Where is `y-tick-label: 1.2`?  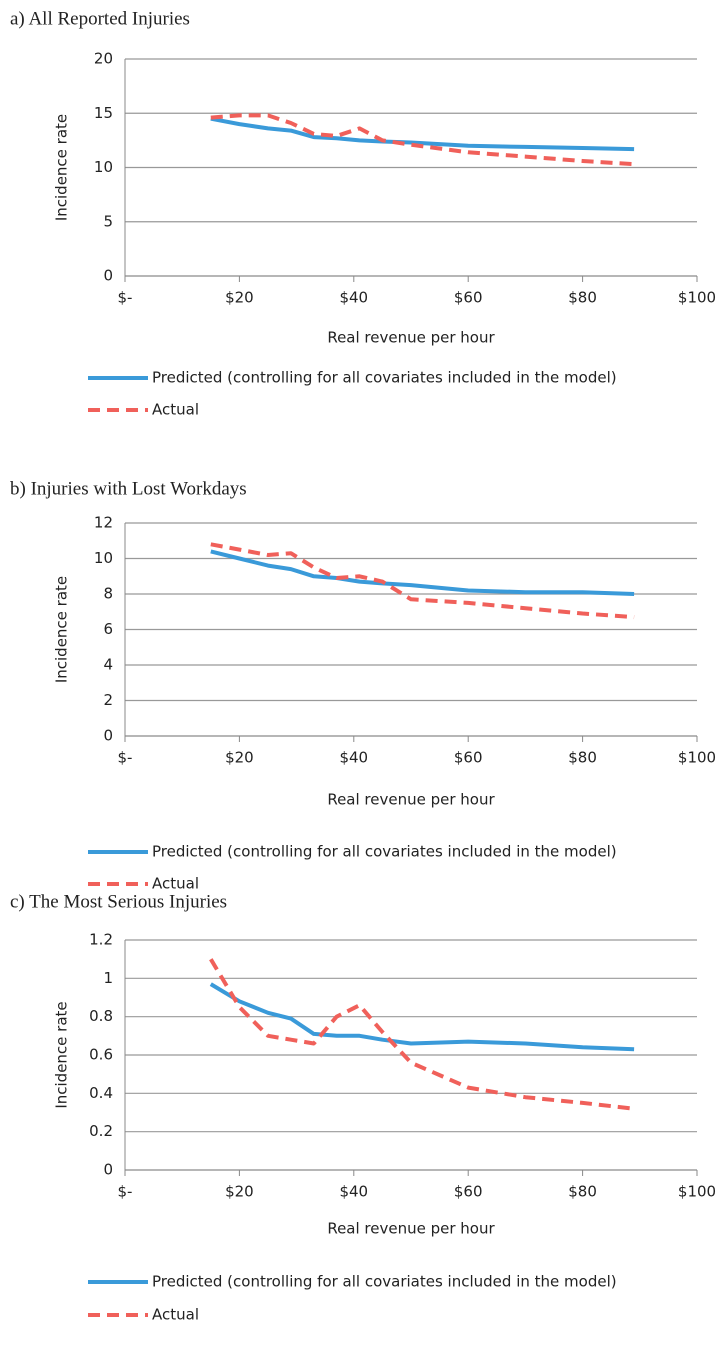 y-tick-label: 1.2 is located at coordinates (101, 940).